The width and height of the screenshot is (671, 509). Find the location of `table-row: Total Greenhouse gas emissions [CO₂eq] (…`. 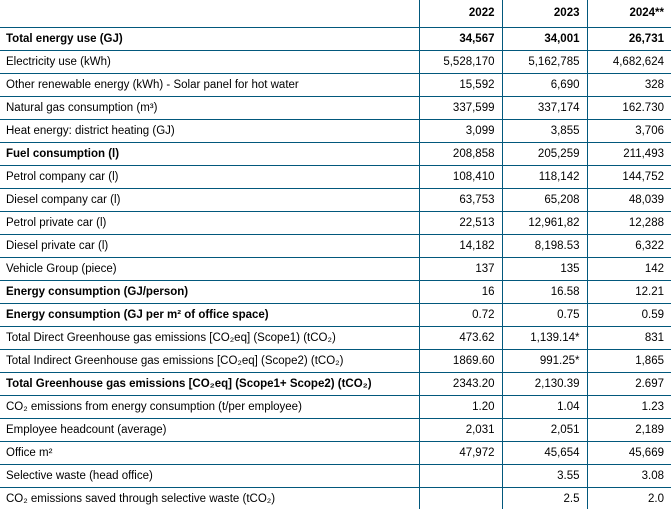

table-row: Total Greenhouse gas emissions [CO₂eq] (… is located at coordinates (335, 384).